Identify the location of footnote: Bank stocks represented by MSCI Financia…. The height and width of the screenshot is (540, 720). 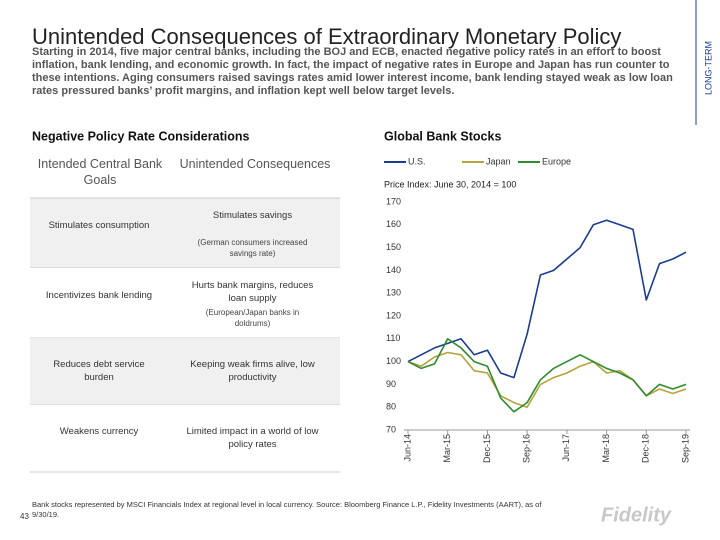
(287, 509).